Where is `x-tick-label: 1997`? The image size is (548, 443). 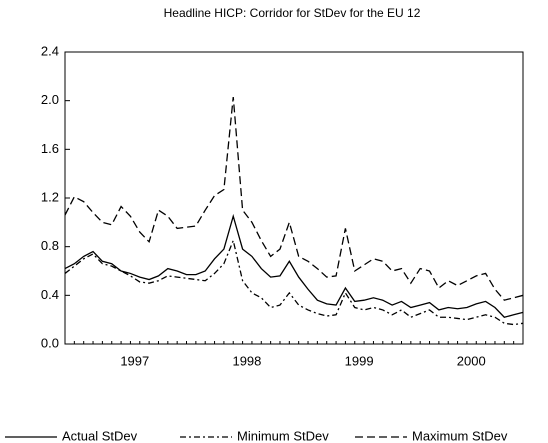
x-tick-label: 1997 is located at coordinates (134, 360).